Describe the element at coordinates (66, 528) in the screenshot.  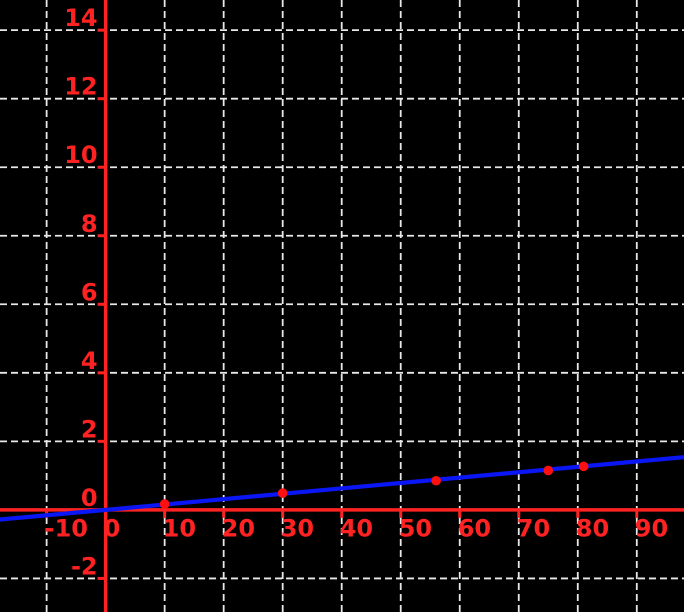
I see `x-tick-label: -10` at that location.